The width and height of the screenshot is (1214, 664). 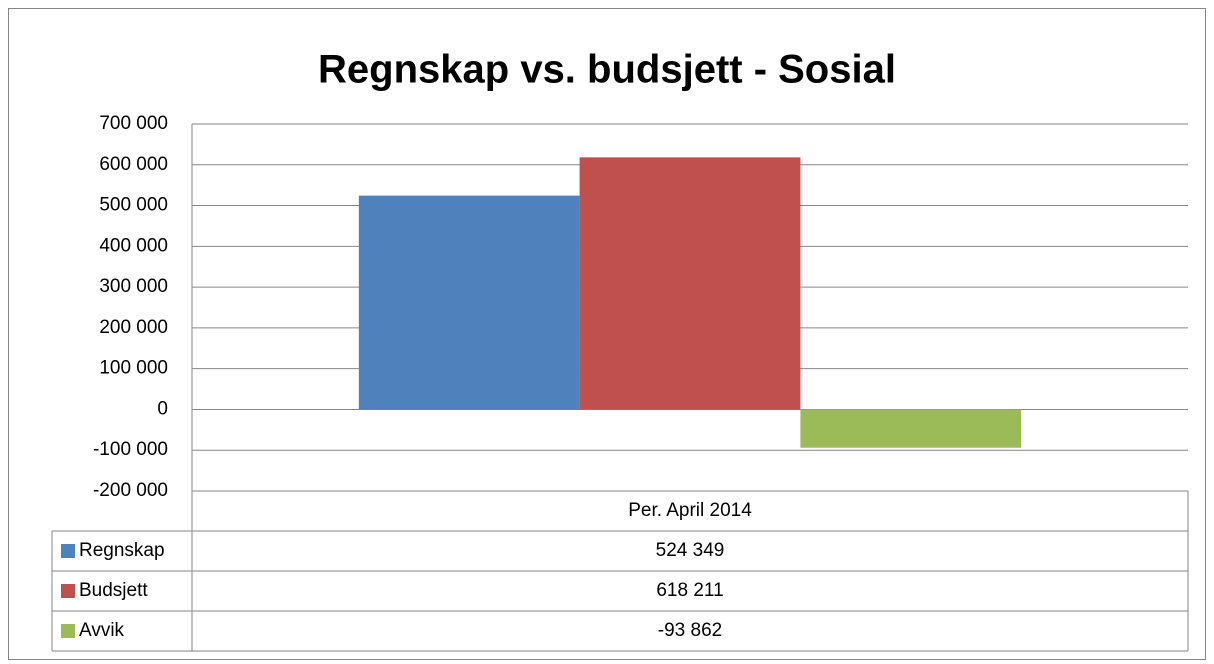 I want to click on y-tick-label: 0, so click(x=162, y=408).